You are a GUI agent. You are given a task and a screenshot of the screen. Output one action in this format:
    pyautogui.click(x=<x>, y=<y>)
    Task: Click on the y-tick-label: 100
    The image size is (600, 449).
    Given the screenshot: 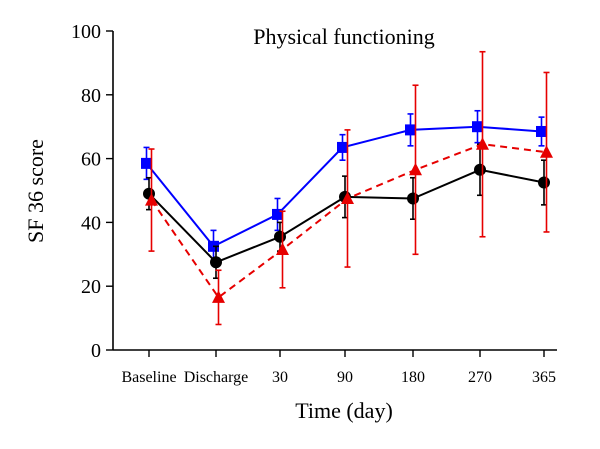 What is the action you would take?
    pyautogui.click(x=86, y=32)
    